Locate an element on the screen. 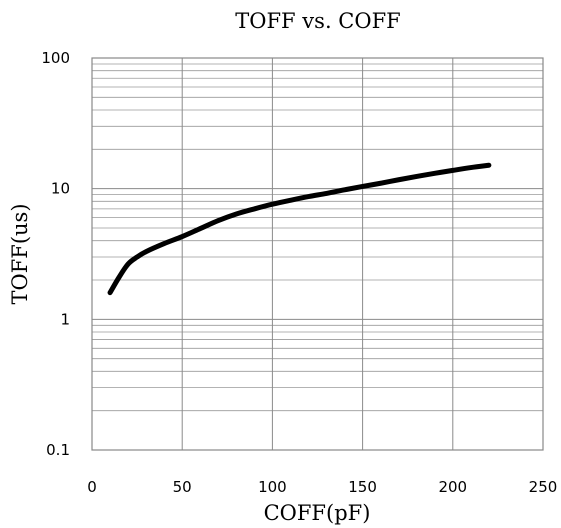 This screenshot has width=561, height=528. x-tick-labels: 0 50 100 150 200 250 is located at coordinates (322, 487).